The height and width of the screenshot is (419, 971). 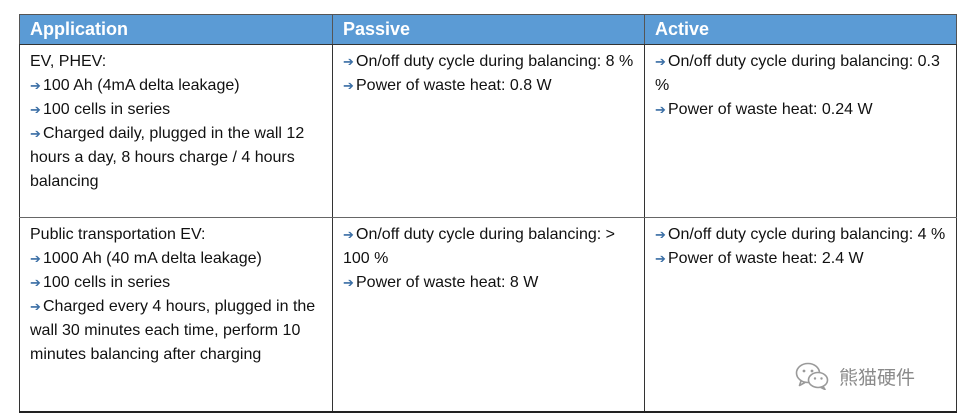 I want to click on list-item-text: On/off duty cycle during balancing: 4 %, so click(x=807, y=234).